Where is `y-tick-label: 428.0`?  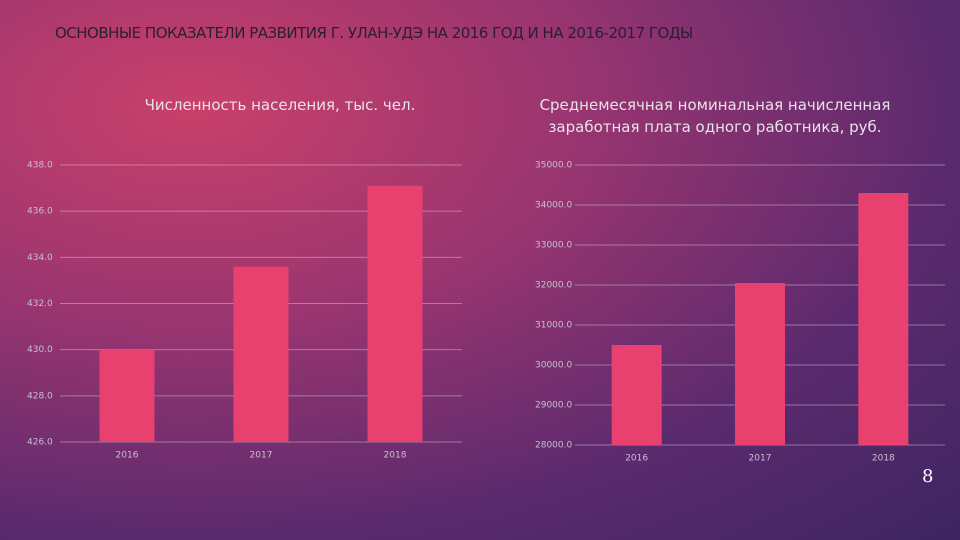 y-tick-label: 428.0 is located at coordinates (40, 396).